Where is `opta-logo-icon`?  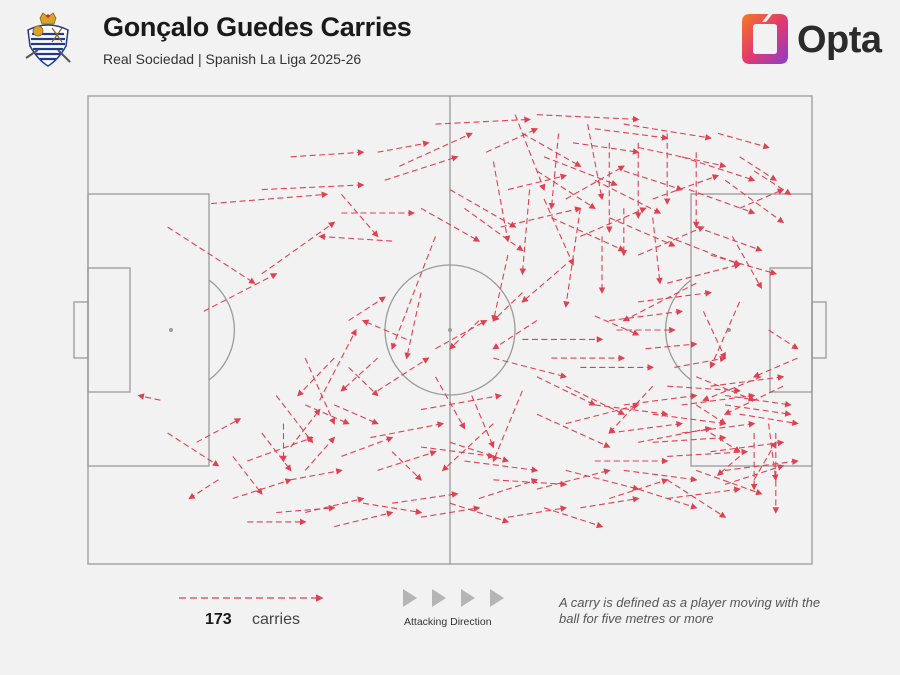 opta-logo-icon is located at coordinates (765, 38).